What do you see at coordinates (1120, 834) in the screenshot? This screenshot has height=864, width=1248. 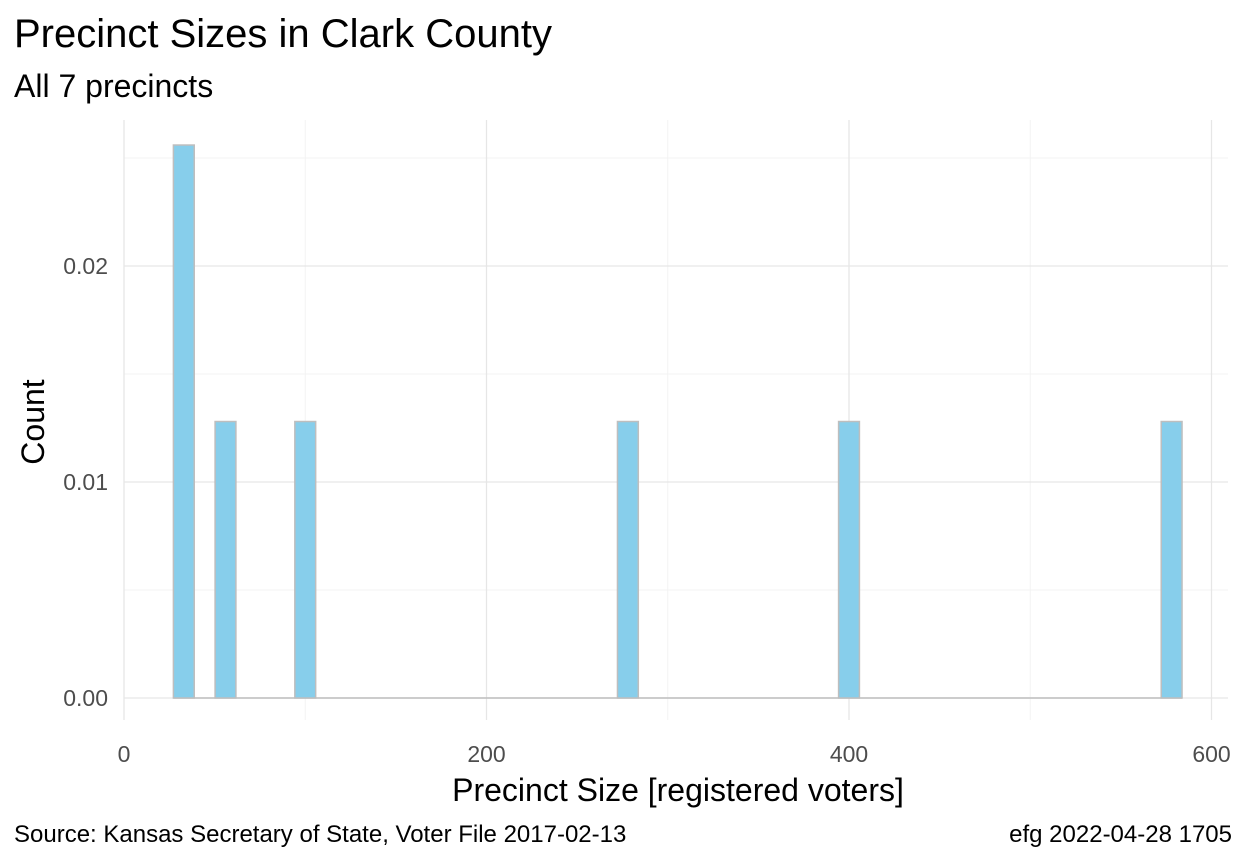 I see `author-caption: efg 2022-04-28 1705` at bounding box center [1120, 834].